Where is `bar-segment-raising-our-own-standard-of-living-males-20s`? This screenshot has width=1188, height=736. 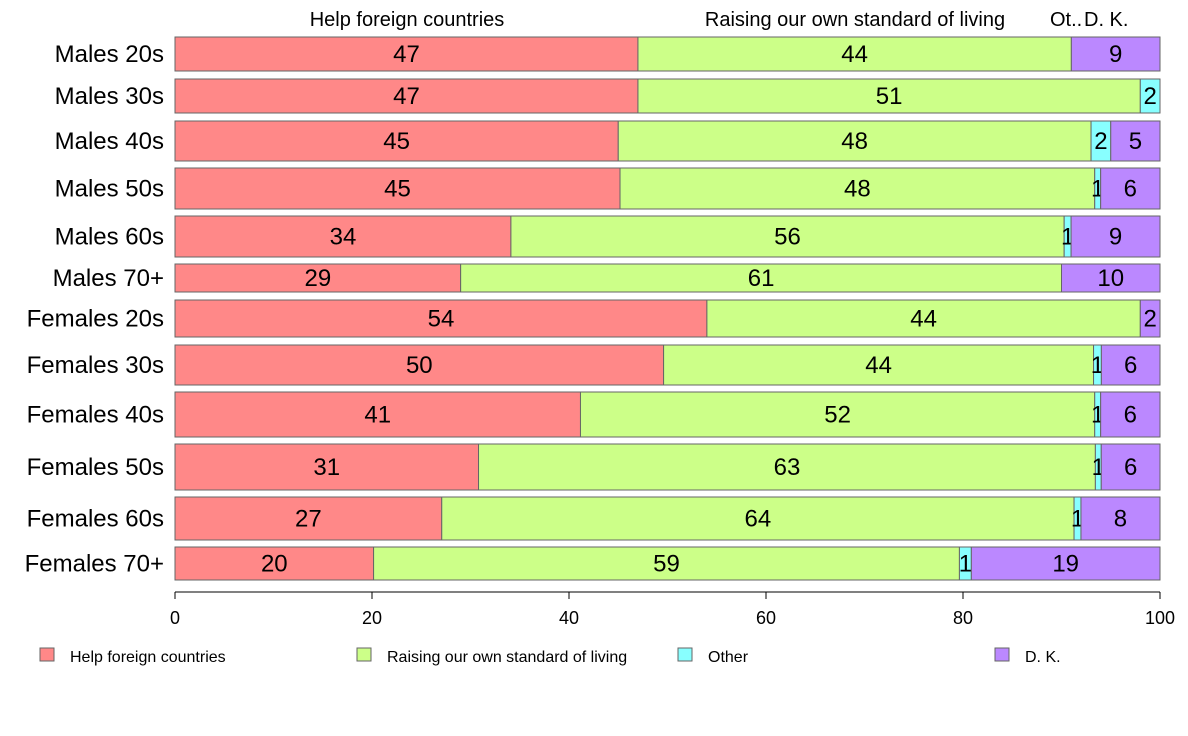
bar-segment-raising-our-own-standard-of-living-males-20s is located at coordinates (854, 54).